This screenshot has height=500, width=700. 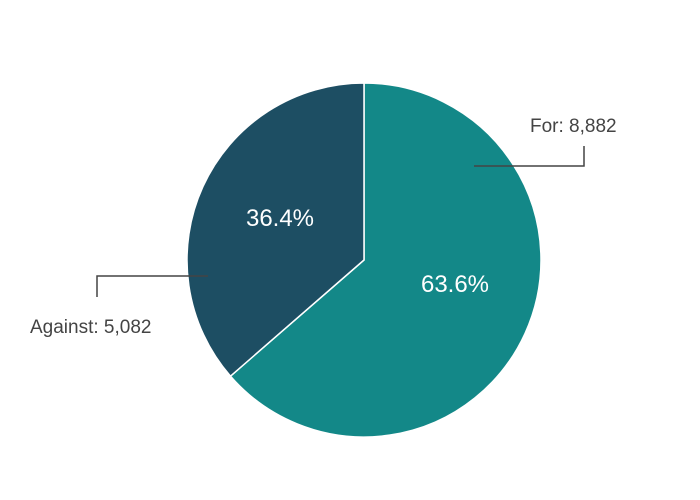 I want to click on category-label-for: For: 8,882, so click(x=573, y=126).